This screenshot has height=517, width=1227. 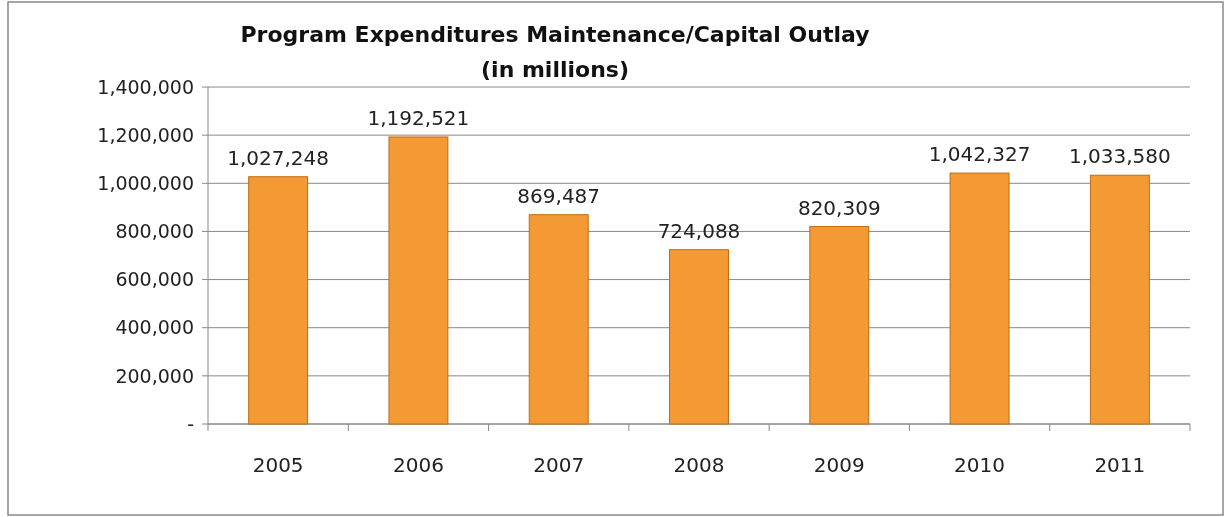 What do you see at coordinates (699, 230) in the screenshot?
I see `data-label: 724,088` at bounding box center [699, 230].